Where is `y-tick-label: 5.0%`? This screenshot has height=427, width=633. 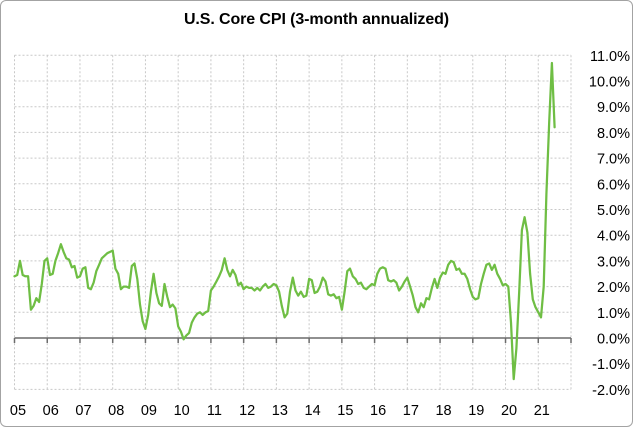 y-tick-label: 5.0% is located at coordinates (613, 211).